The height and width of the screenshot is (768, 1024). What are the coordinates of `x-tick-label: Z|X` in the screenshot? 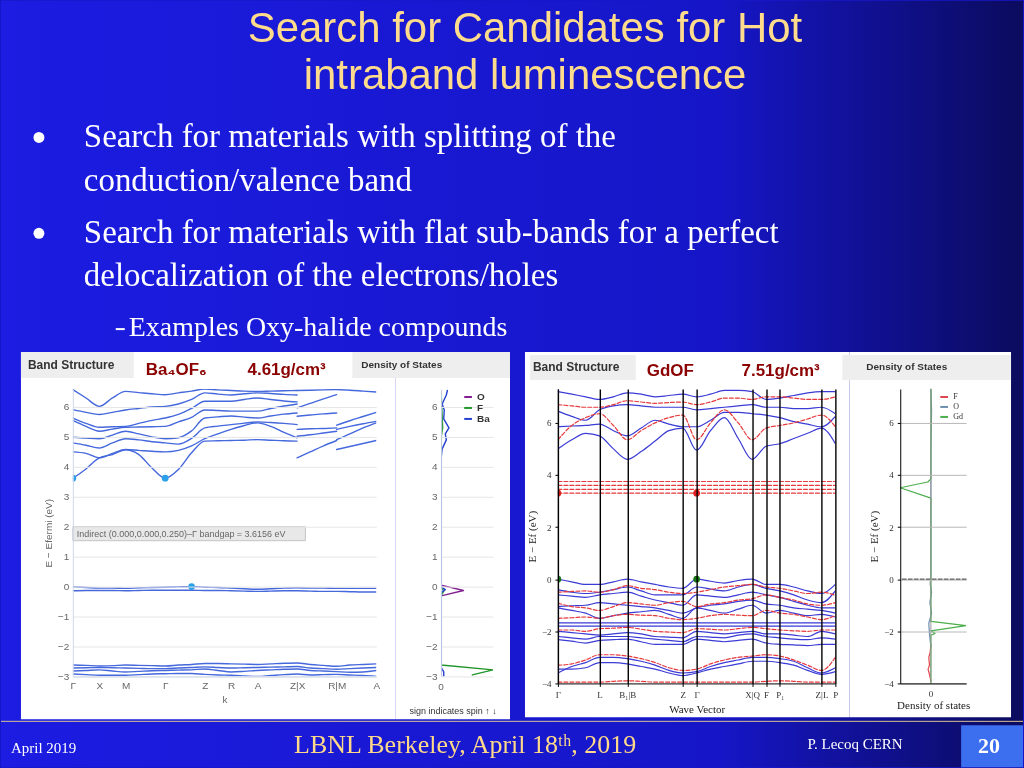 It's located at (297, 685).